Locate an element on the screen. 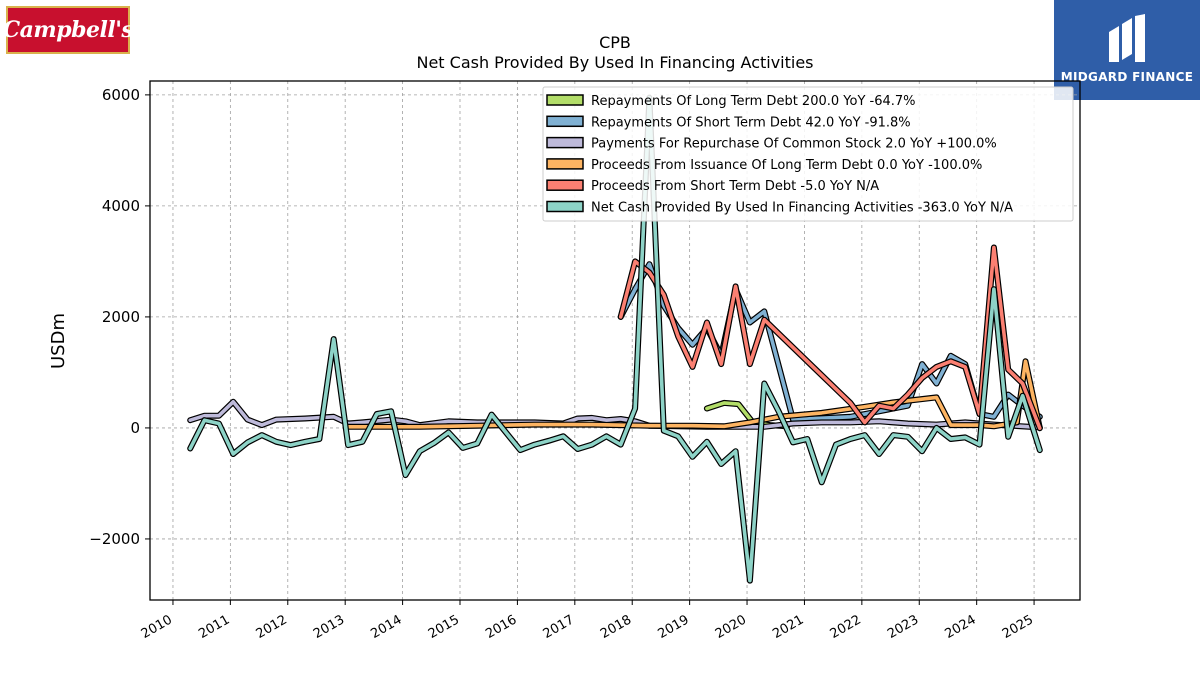 Image resolution: width=1200 pixels, height=675 pixels. campbells-logo: Campbell's is located at coordinates (68, 30).